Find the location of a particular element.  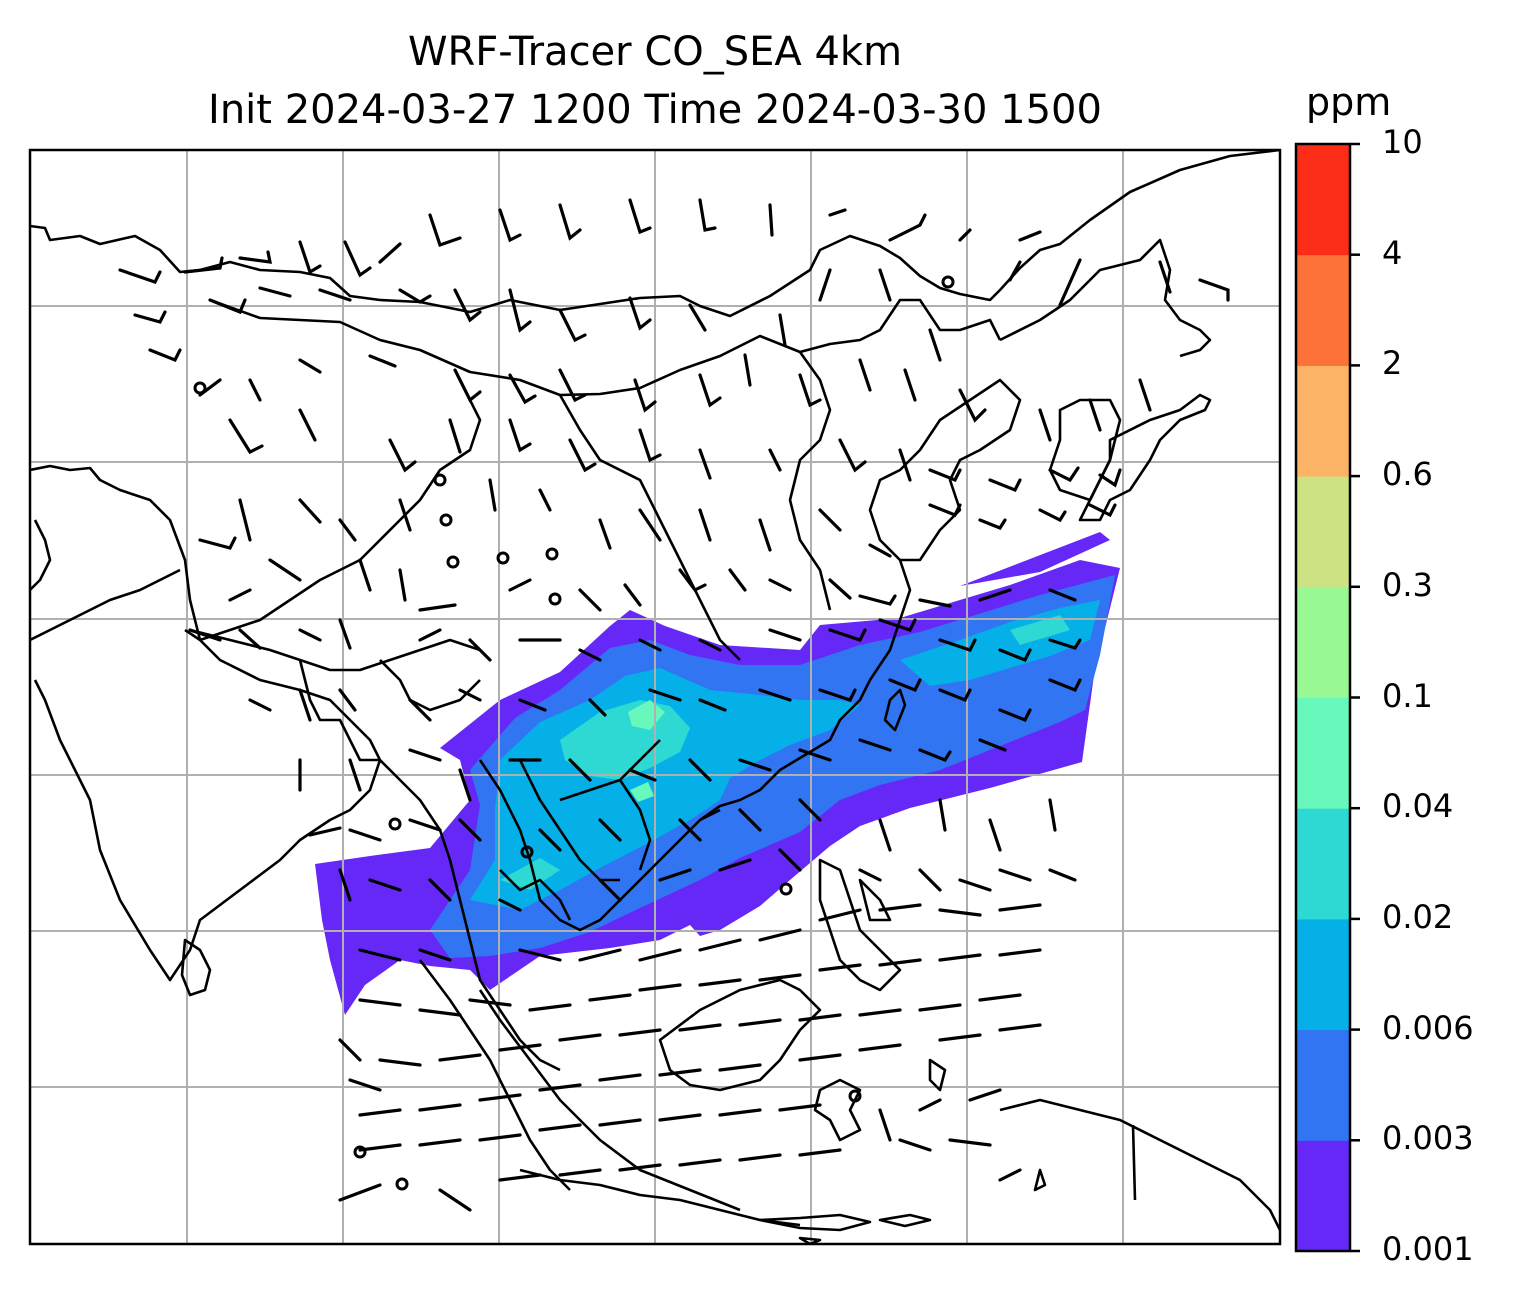

colorbar-tick-label: 2 is located at coordinates (1392, 363).